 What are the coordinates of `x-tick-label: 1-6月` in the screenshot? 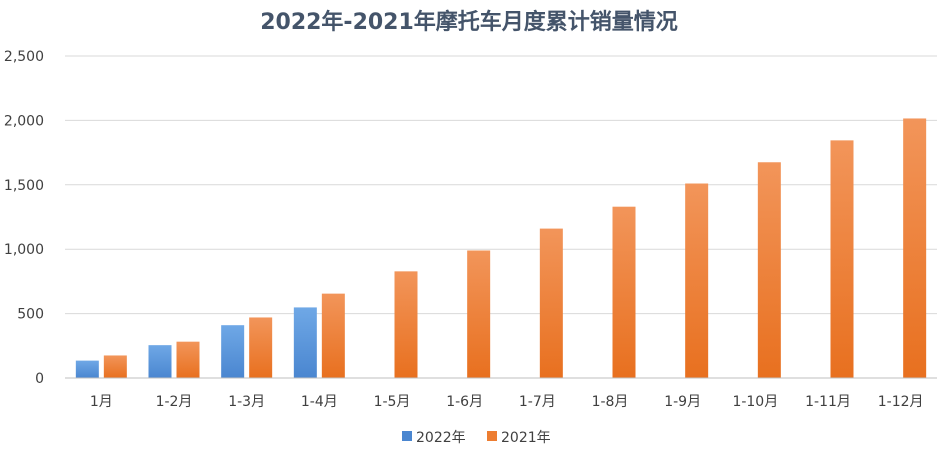 It's located at (464, 402).